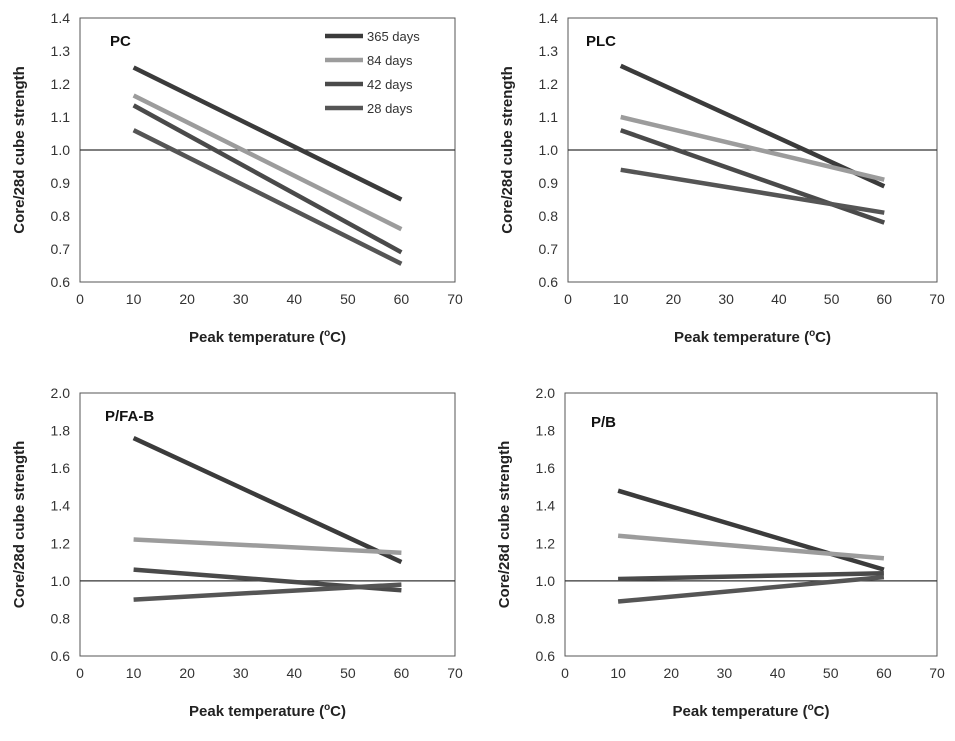 This screenshot has width=955, height=741. What do you see at coordinates (390, 60) in the screenshot?
I see `chart-0-legend-label: 84 days` at bounding box center [390, 60].